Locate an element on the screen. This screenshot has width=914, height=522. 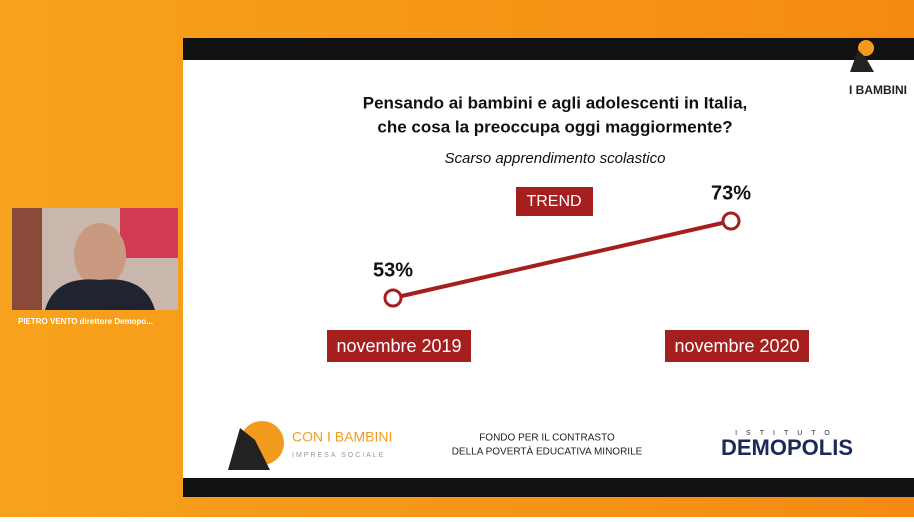
chart-title: che cosa la preoccupa oggi maggiormente? is located at coordinates (554, 126).